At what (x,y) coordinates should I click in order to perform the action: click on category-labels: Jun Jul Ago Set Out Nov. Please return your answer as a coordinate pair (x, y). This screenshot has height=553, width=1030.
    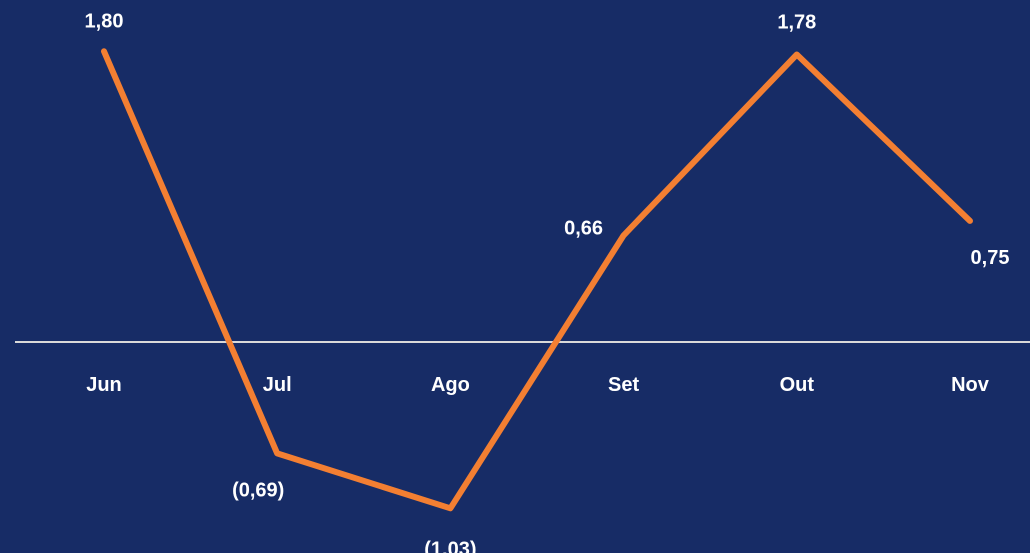
    Looking at the image, I should click on (538, 385).